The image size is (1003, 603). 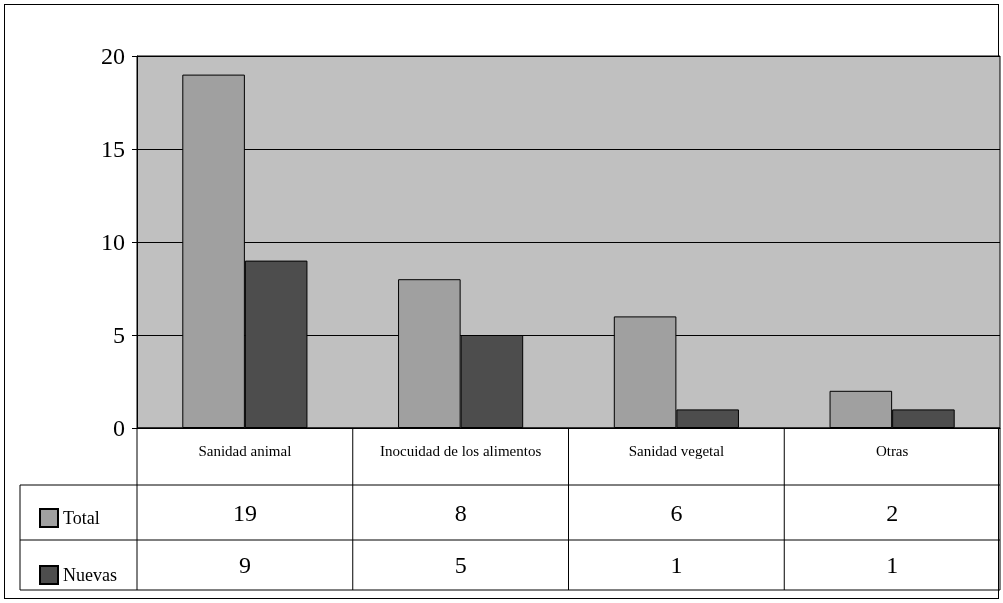 What do you see at coordinates (892, 451) in the screenshot?
I see `x-tick-label: Otras` at bounding box center [892, 451].